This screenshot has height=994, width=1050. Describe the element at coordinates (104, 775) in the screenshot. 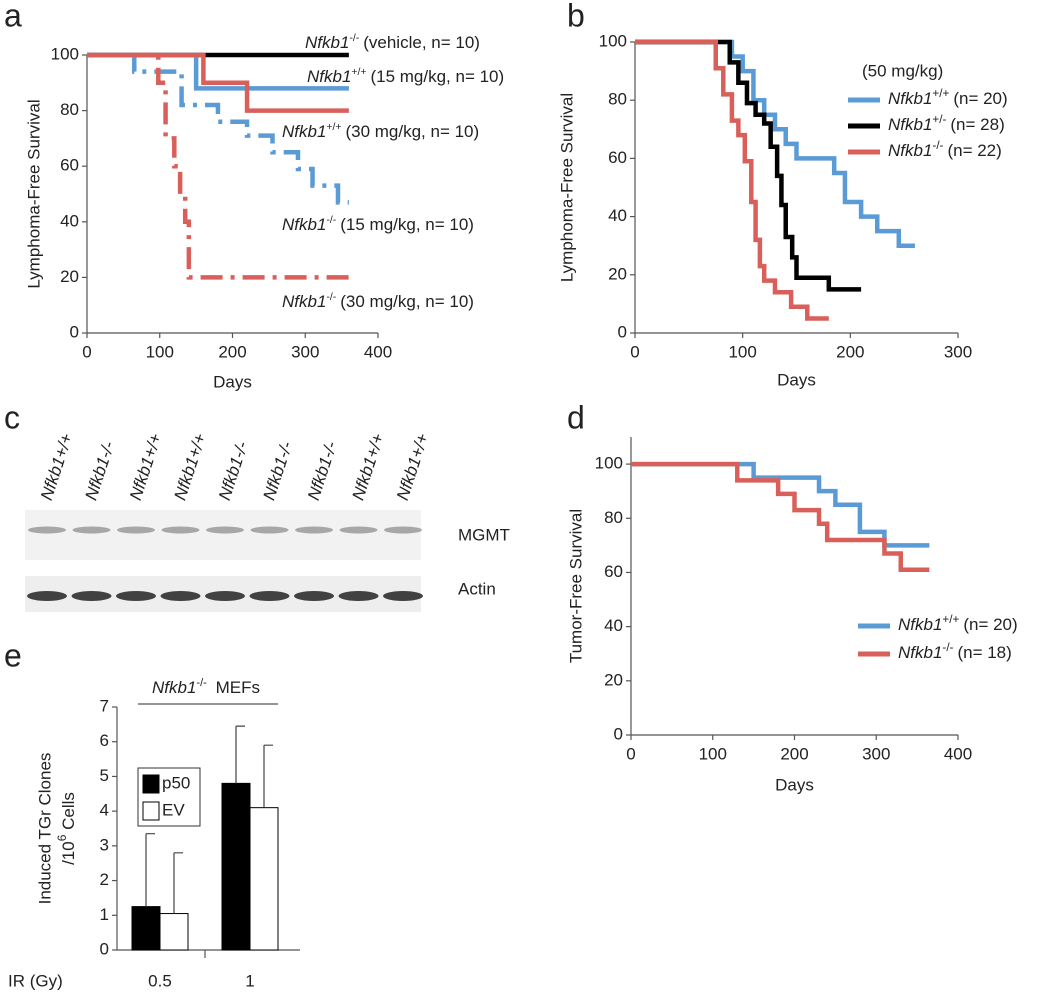

I see `y-tick-label: 5` at that location.